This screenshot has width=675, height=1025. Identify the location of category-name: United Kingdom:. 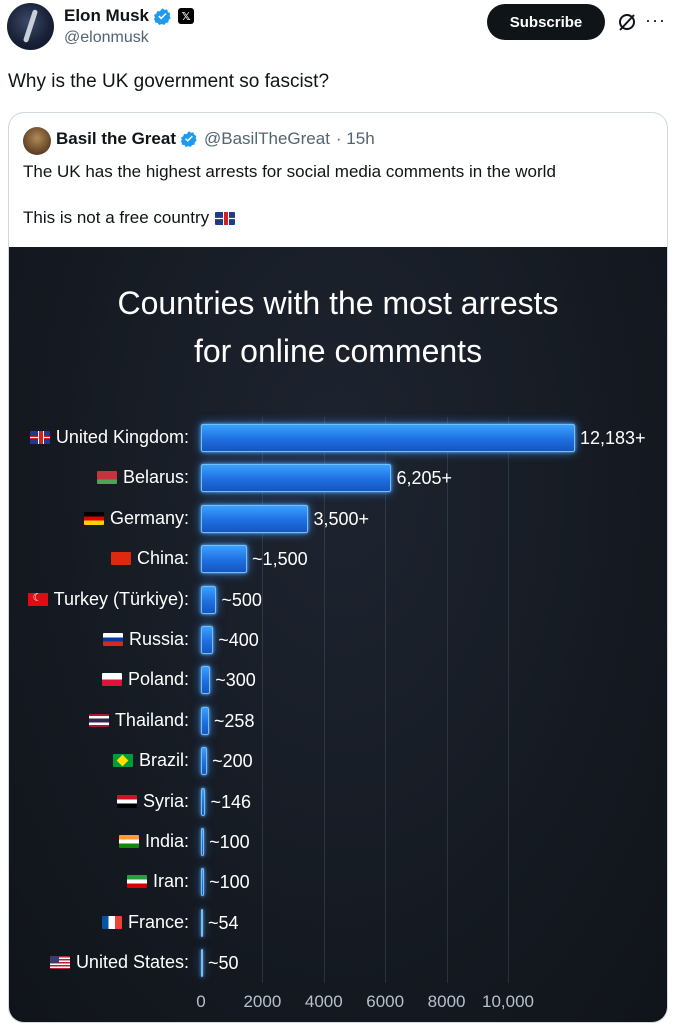
(122, 437).